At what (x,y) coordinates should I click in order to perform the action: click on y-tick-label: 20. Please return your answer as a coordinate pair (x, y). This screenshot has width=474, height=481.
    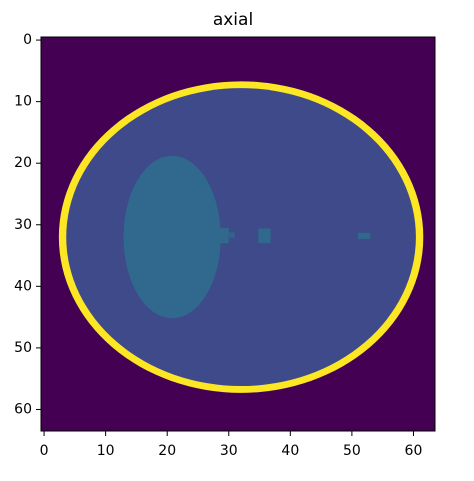
    Looking at the image, I should click on (23, 163).